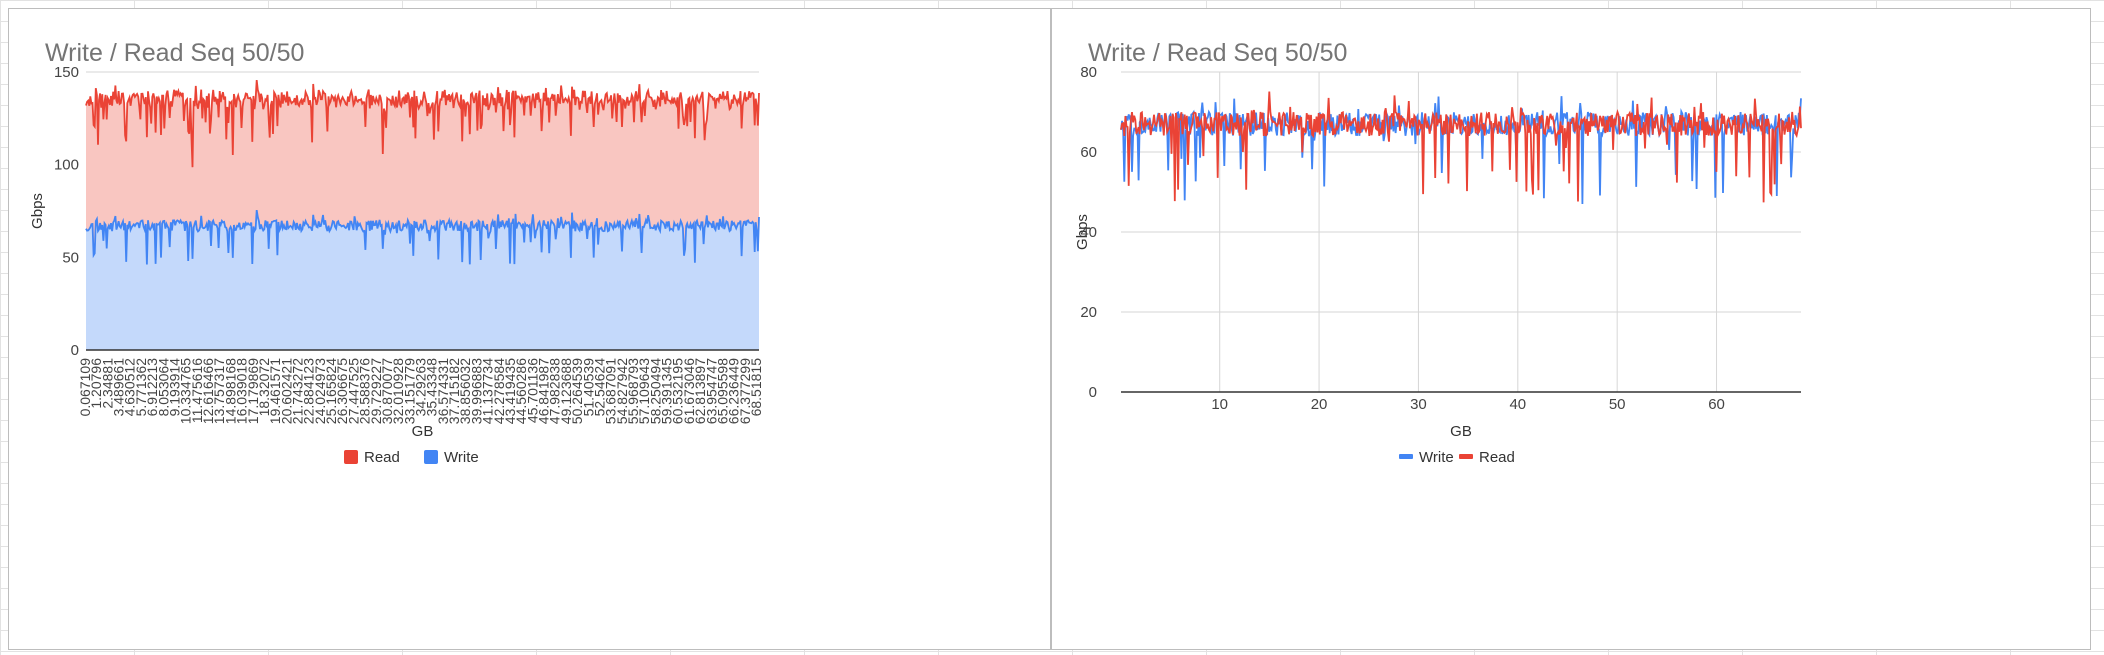  Describe the element at coordinates (387, 391) in the screenshot. I see `x-tick-label: 30.870077` at that location.